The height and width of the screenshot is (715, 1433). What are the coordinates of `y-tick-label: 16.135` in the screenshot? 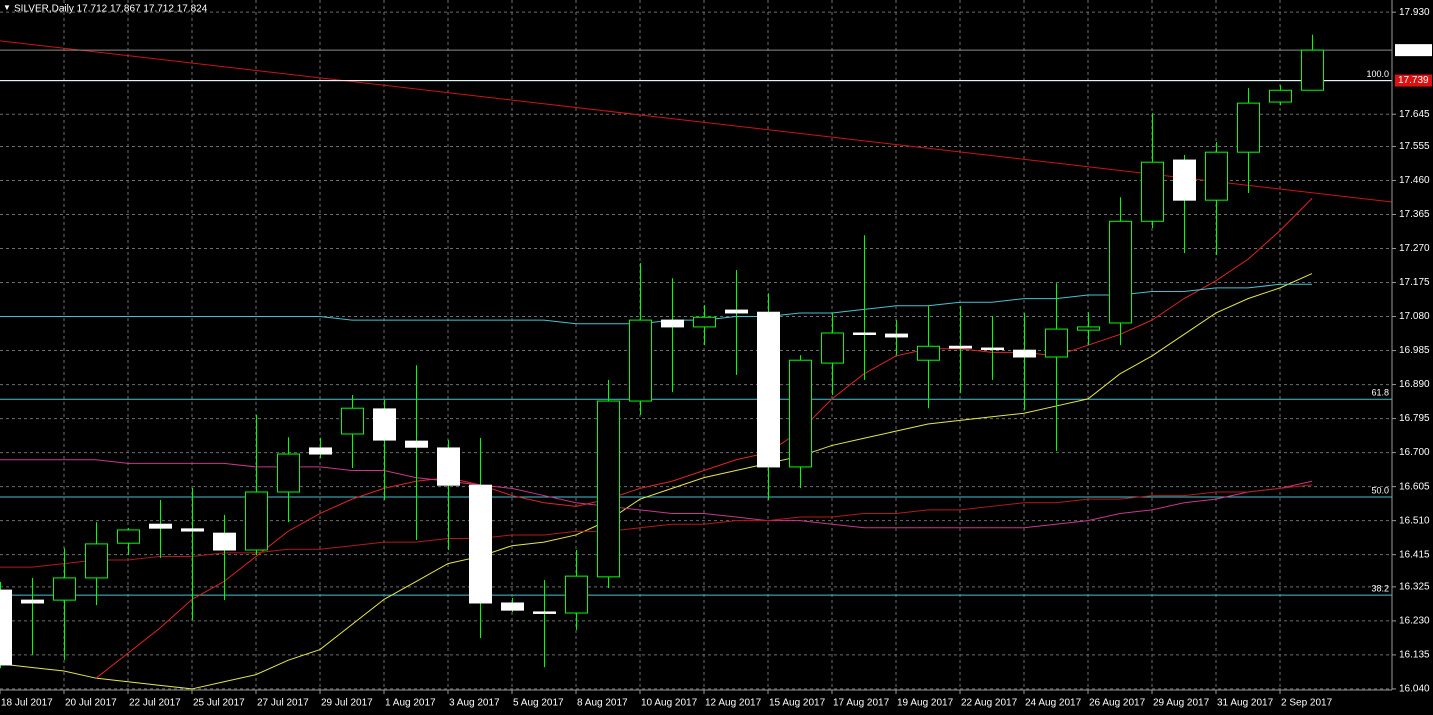 It's located at (1414, 655).